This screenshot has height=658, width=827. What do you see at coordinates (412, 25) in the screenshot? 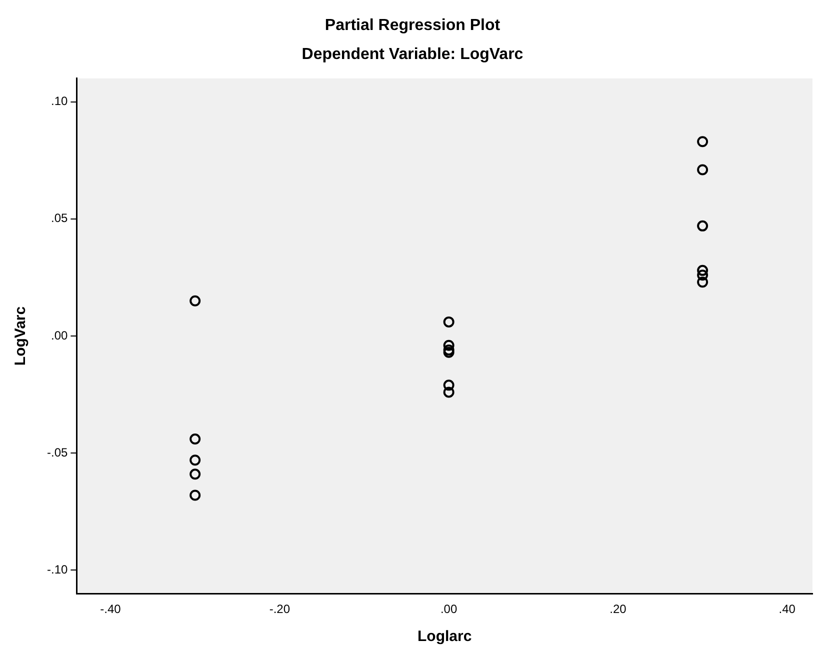
I see `chart-title: Partial Regression Plot` at bounding box center [412, 25].